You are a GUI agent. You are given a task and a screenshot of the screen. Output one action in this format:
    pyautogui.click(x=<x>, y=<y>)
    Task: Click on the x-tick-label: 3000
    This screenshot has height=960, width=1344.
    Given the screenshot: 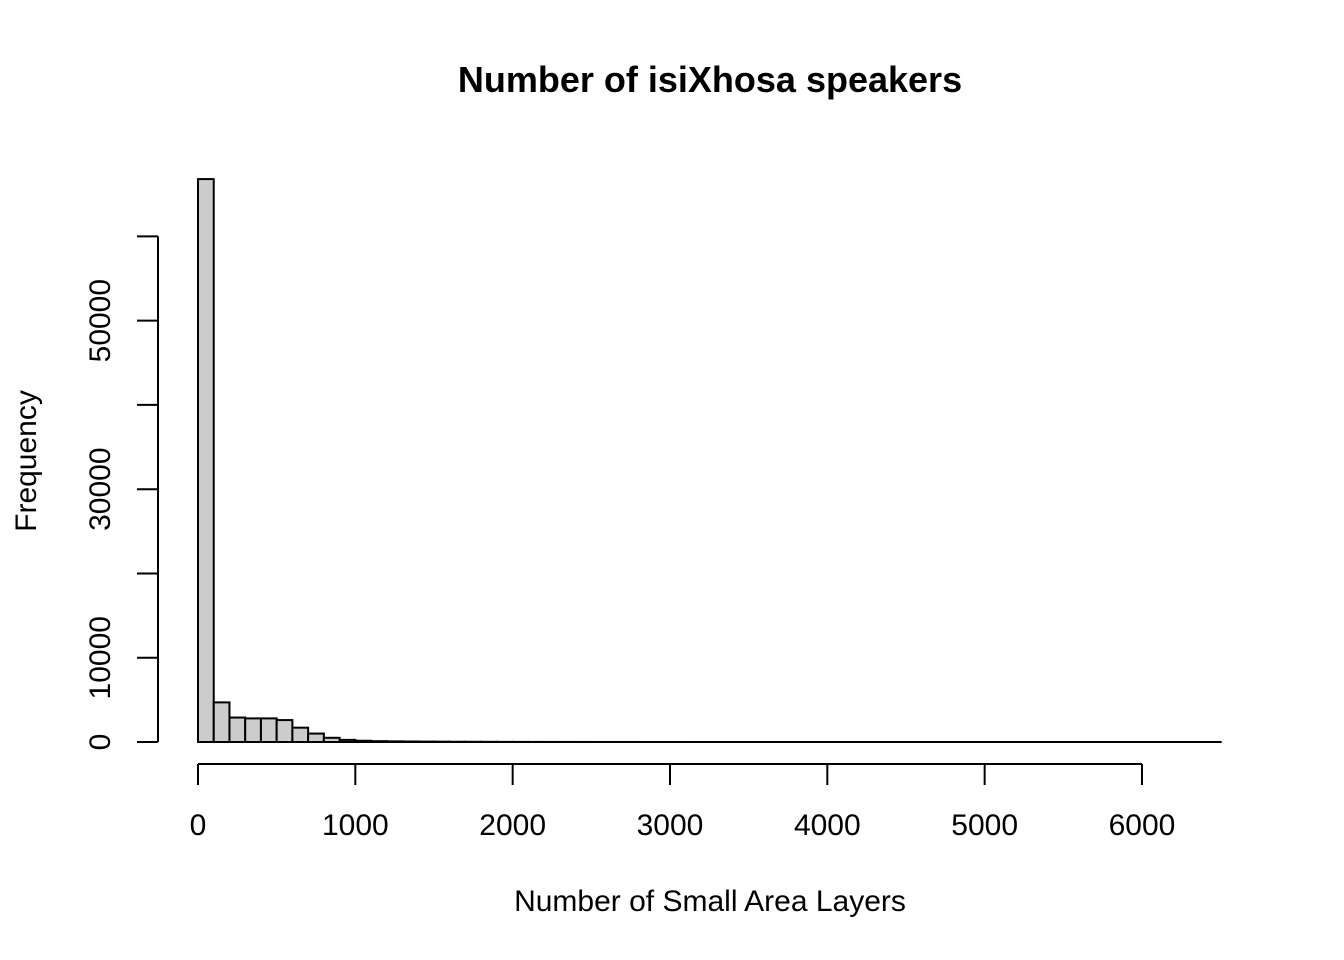 What is the action you would take?
    pyautogui.click(x=670, y=825)
    